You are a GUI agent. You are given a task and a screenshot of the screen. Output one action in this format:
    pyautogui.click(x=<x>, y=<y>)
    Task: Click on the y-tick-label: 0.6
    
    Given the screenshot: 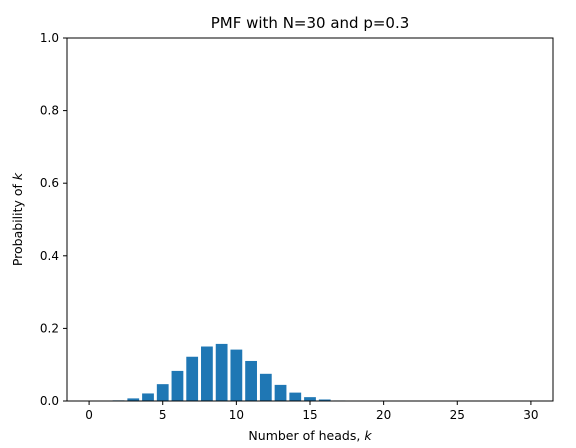 What is the action you would take?
    pyautogui.click(x=49, y=183)
    